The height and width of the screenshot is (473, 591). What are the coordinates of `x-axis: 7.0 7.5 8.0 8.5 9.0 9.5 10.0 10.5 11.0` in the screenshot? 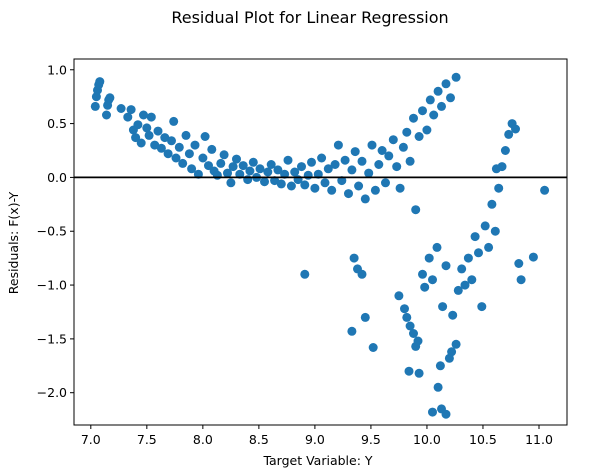 It's located at (317, 436).